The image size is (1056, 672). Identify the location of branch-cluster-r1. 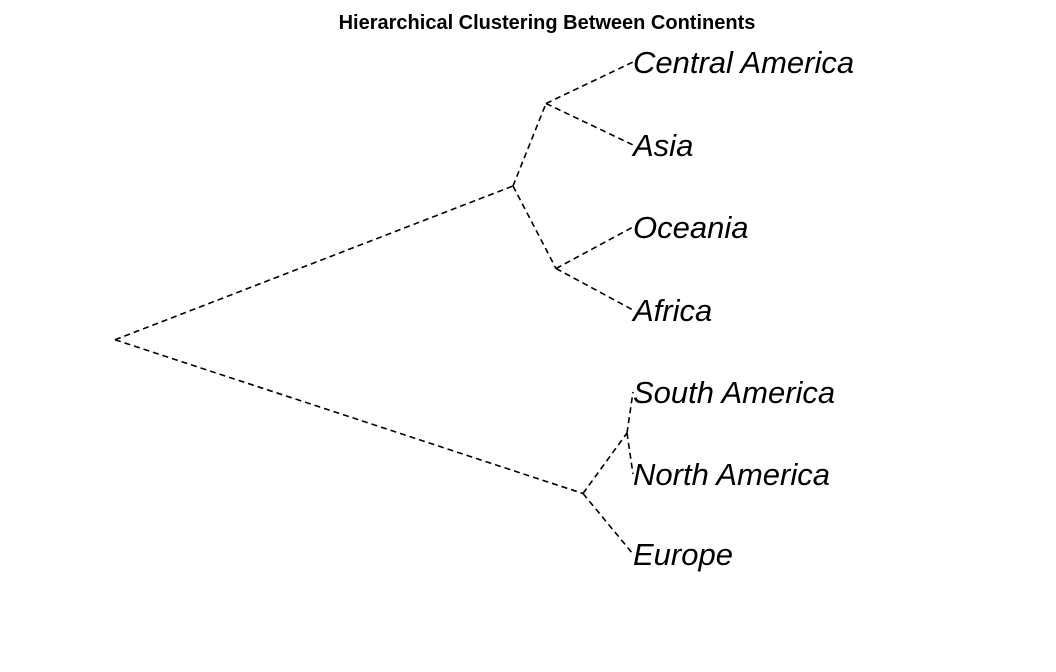
(349, 416).